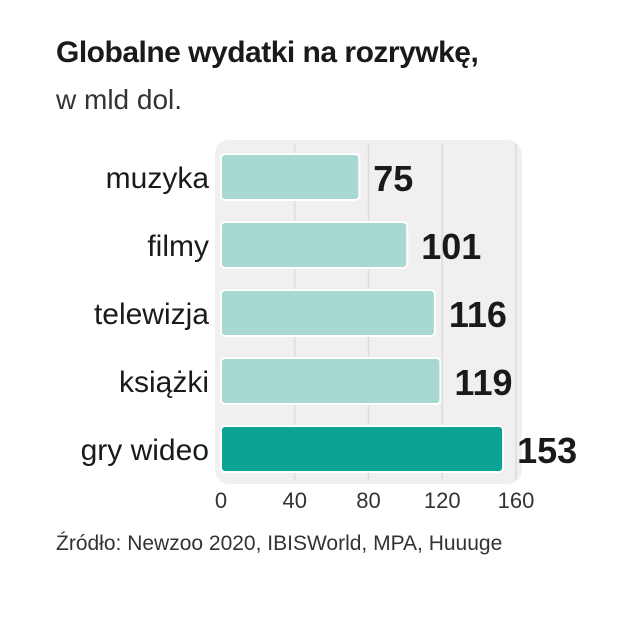  What do you see at coordinates (164, 382) in the screenshot?
I see `category-label-4: książki` at bounding box center [164, 382].